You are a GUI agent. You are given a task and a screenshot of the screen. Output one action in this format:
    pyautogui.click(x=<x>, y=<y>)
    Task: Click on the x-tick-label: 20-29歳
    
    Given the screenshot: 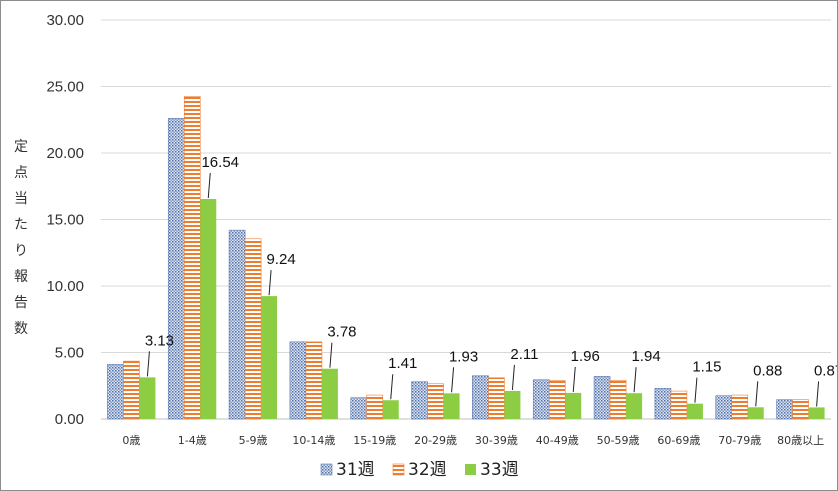 What is the action you would take?
    pyautogui.click(x=435, y=440)
    